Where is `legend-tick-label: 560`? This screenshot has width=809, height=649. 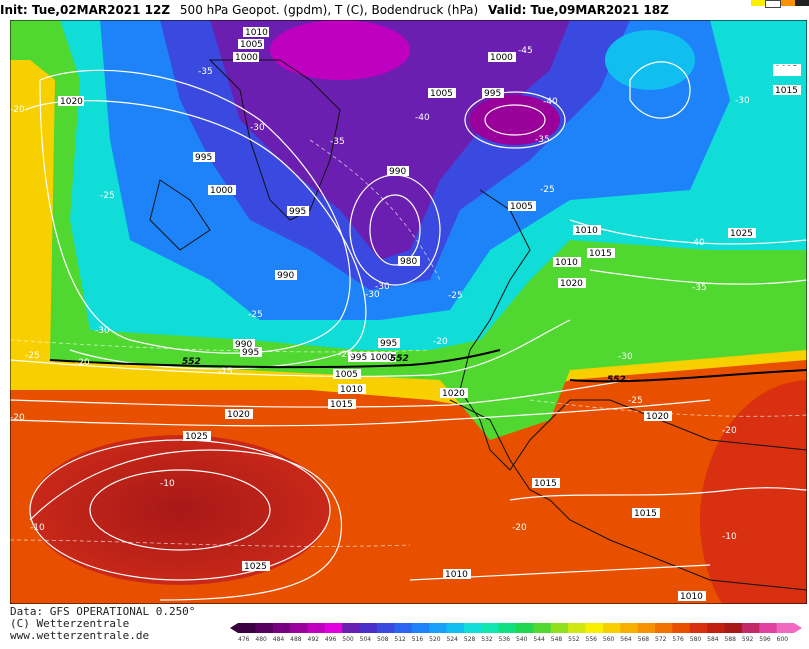
legend-tick-label: 560 is located at coordinates (608, 639).